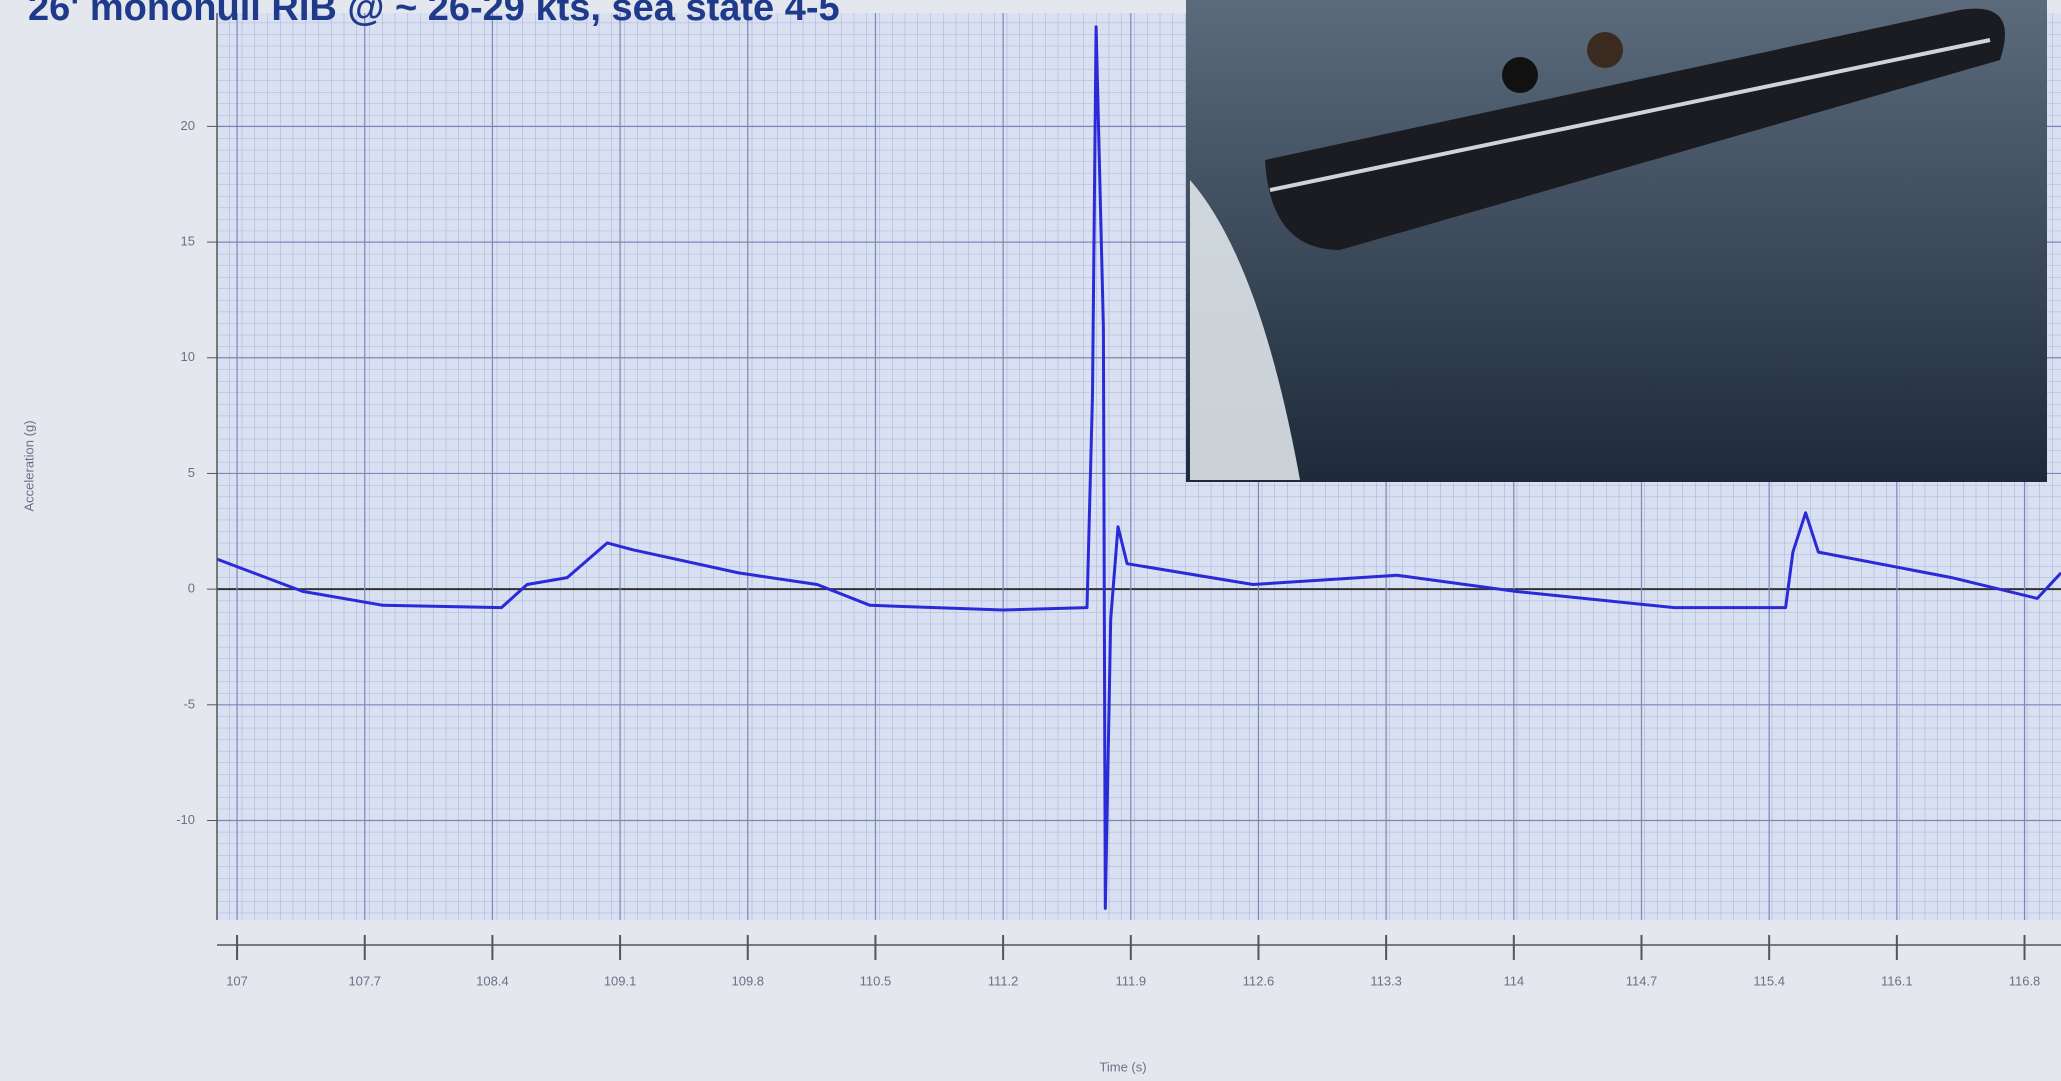 The width and height of the screenshot is (2061, 1081). What do you see at coordinates (364, 980) in the screenshot?
I see `x-tick-label: 107.7` at bounding box center [364, 980].